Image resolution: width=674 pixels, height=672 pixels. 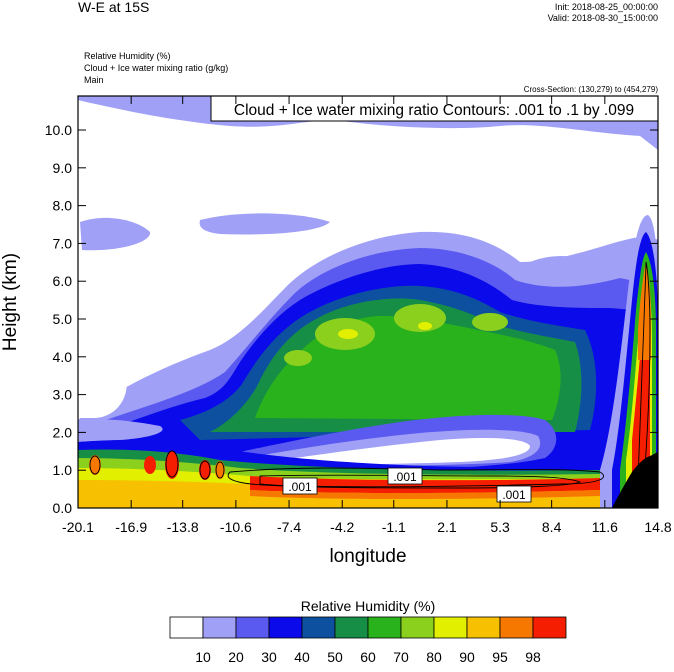 I want to click on core-80-c, so click(x=490, y=322).